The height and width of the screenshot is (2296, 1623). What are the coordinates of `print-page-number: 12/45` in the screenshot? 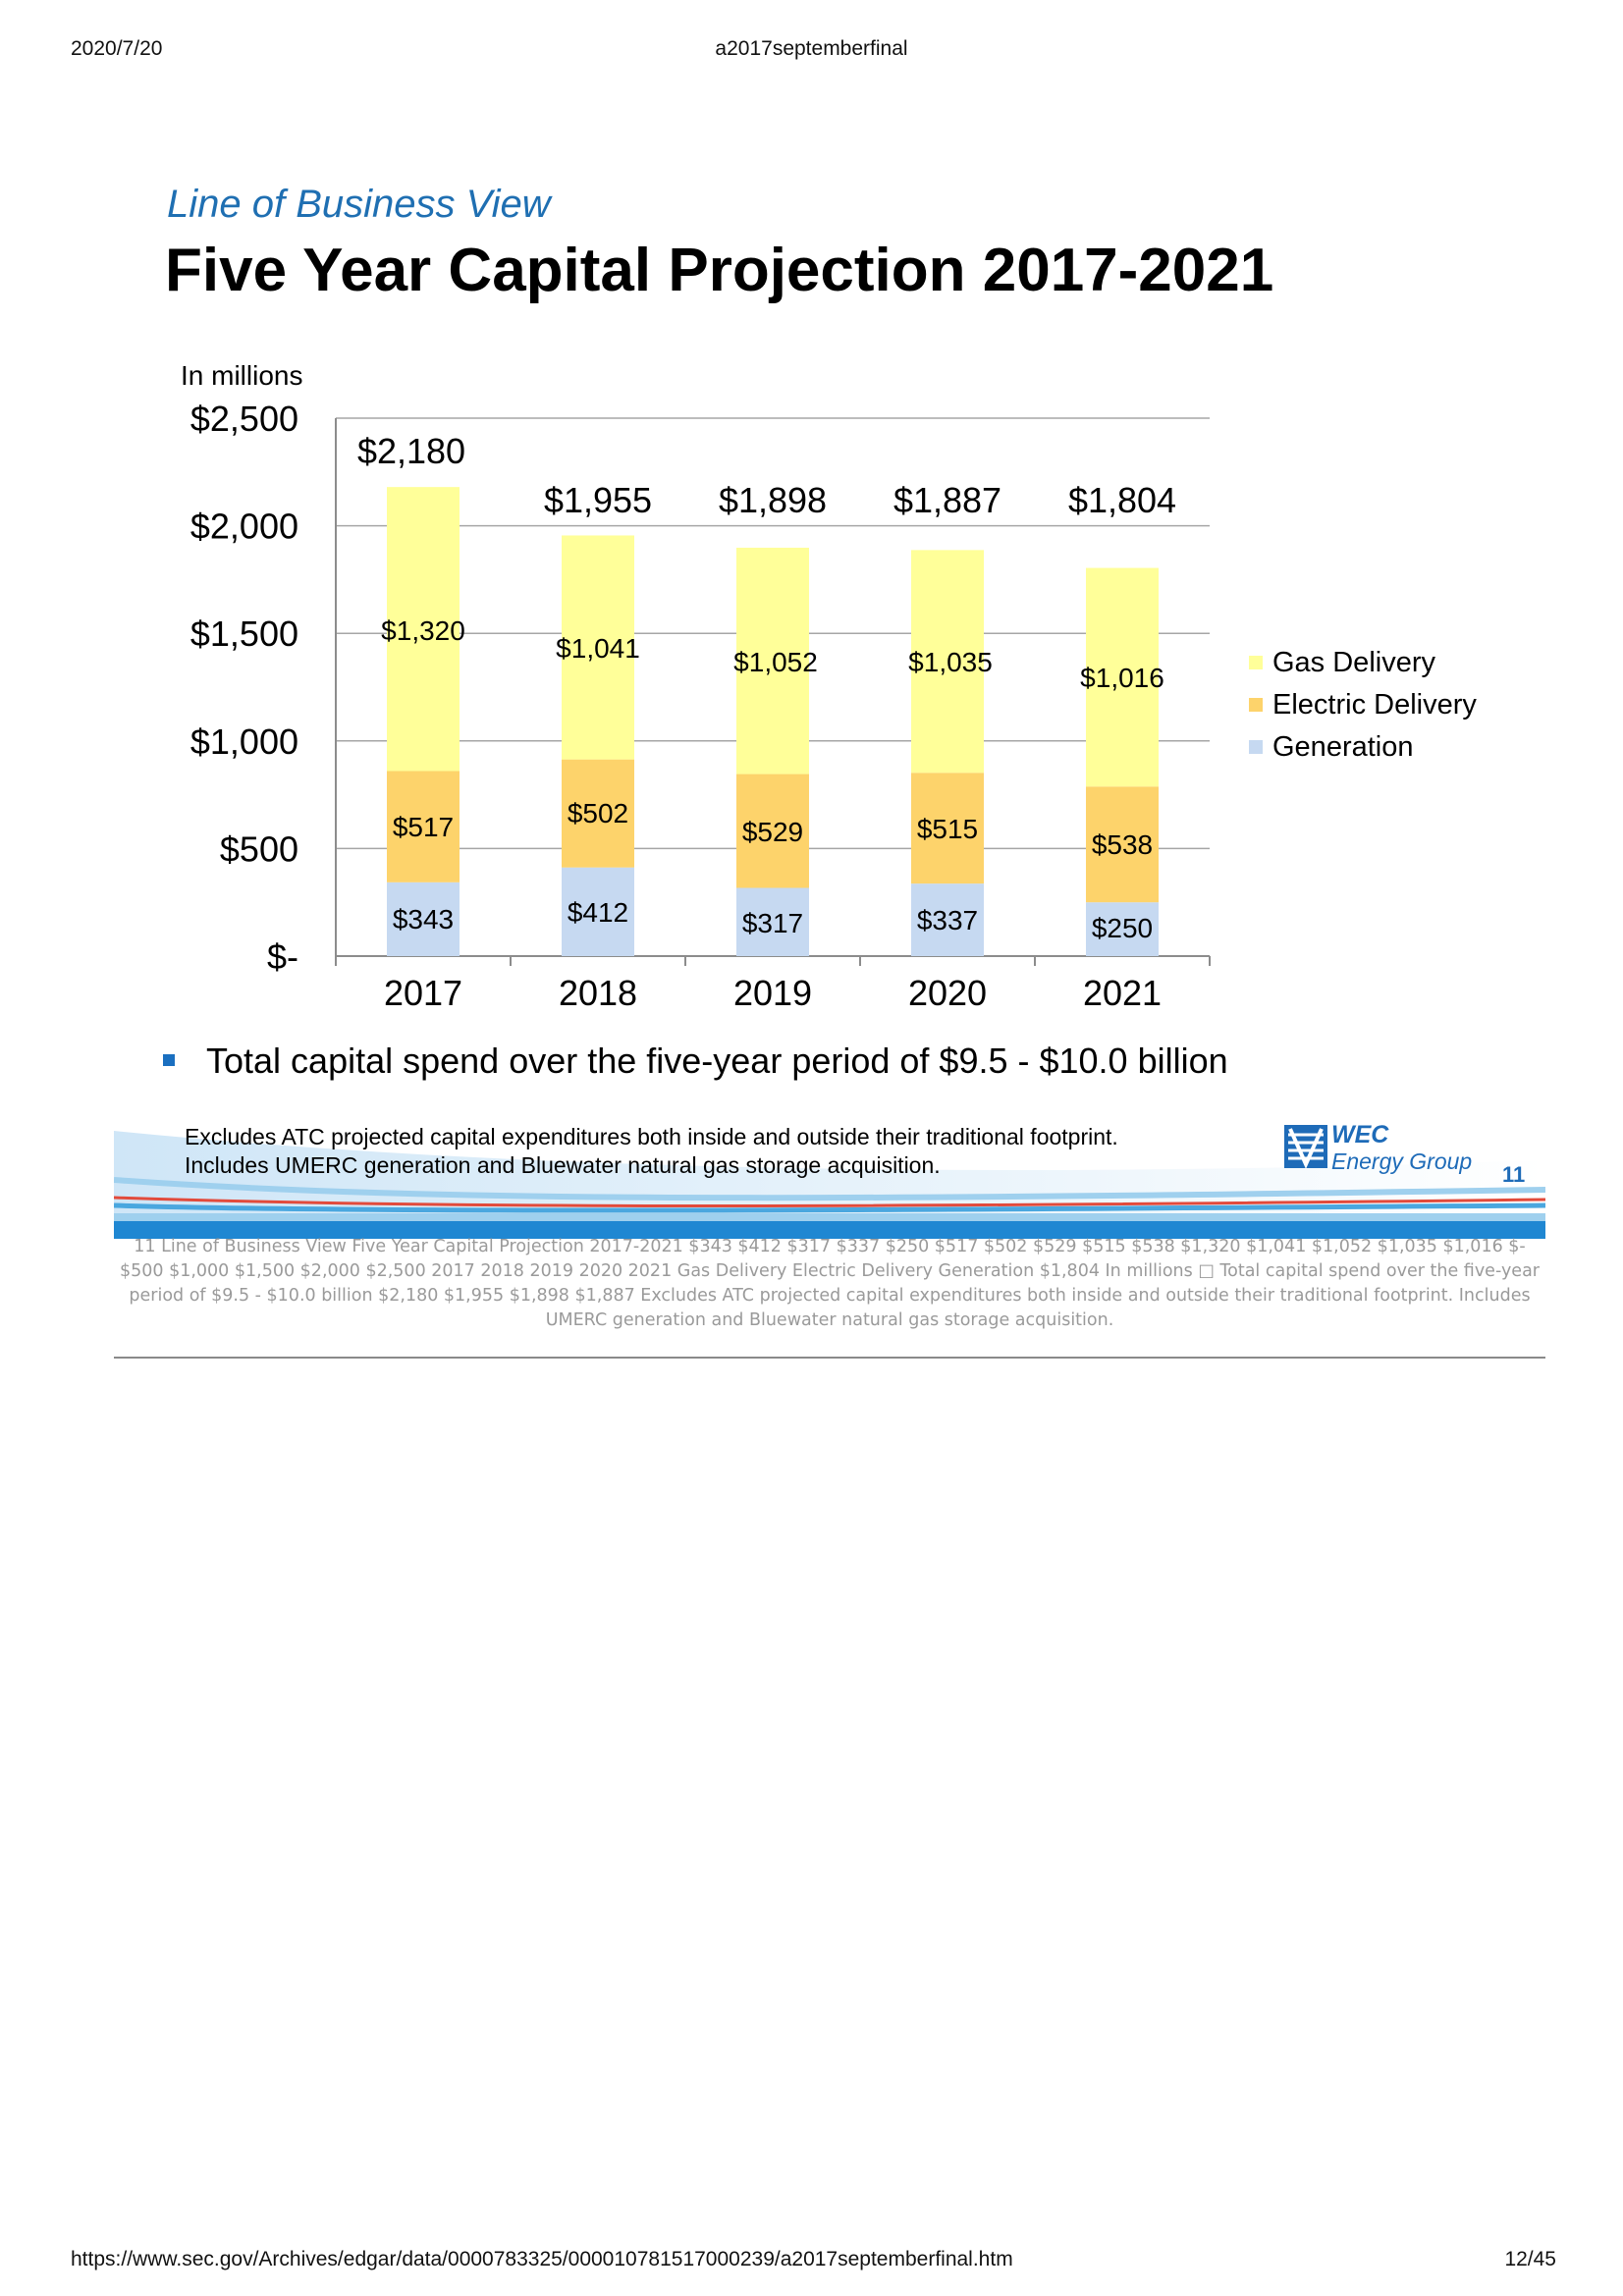 It's located at (1530, 2259).